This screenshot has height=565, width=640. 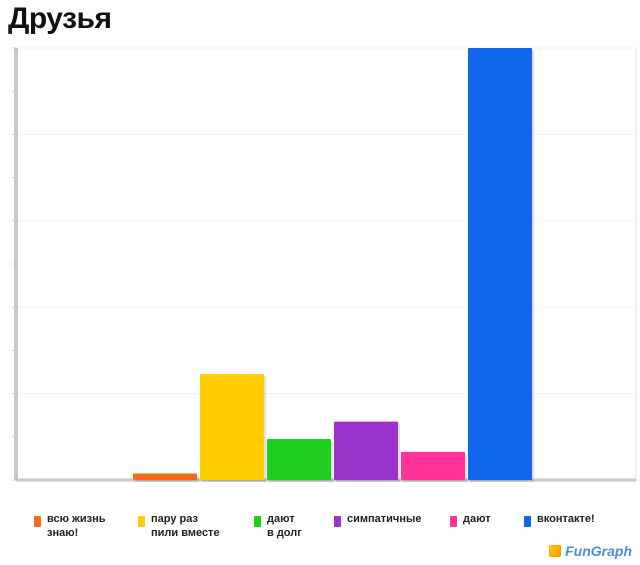 I want to click on legend-item: всю жизнь знаю!, so click(x=70, y=526).